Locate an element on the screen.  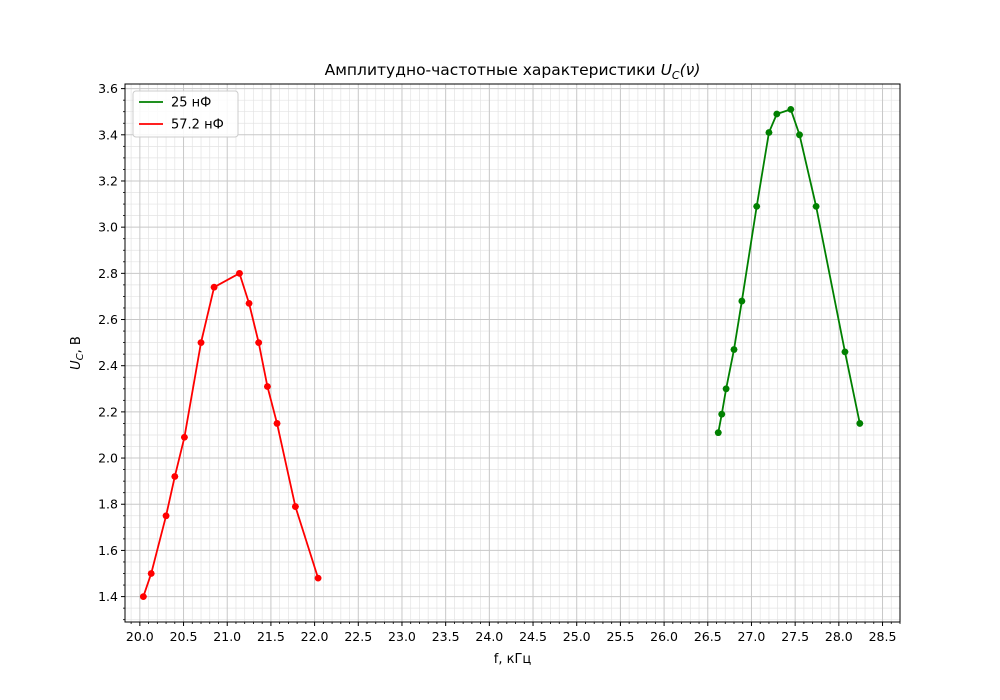
y-tick-label: 2.4 is located at coordinates (108, 365).